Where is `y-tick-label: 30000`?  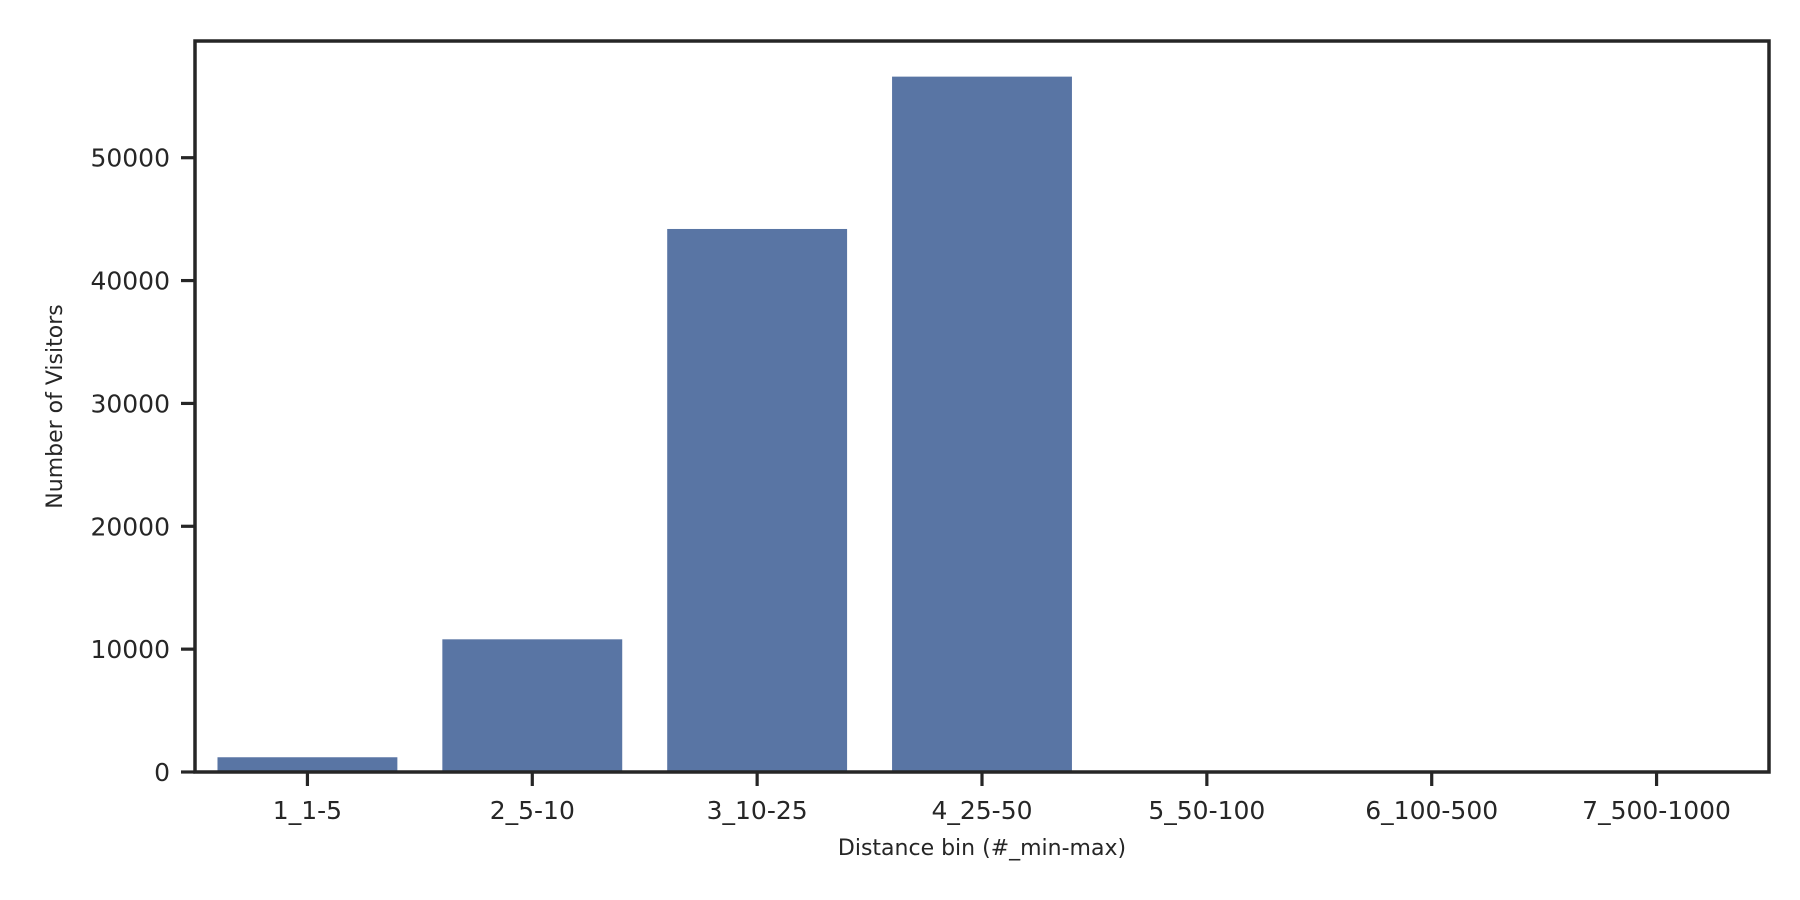 y-tick-label: 30000 is located at coordinates (130, 403).